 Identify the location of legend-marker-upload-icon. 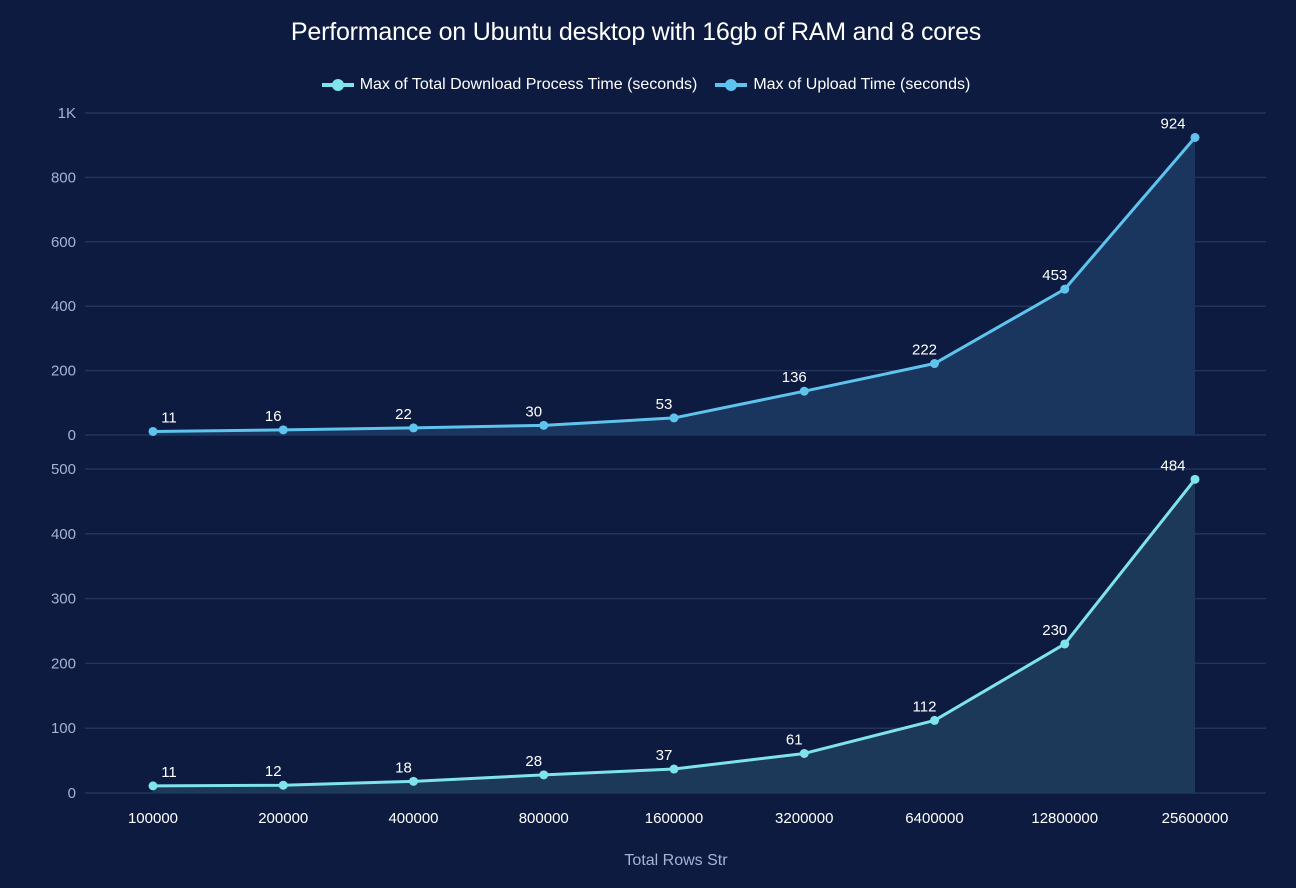
(731, 85).